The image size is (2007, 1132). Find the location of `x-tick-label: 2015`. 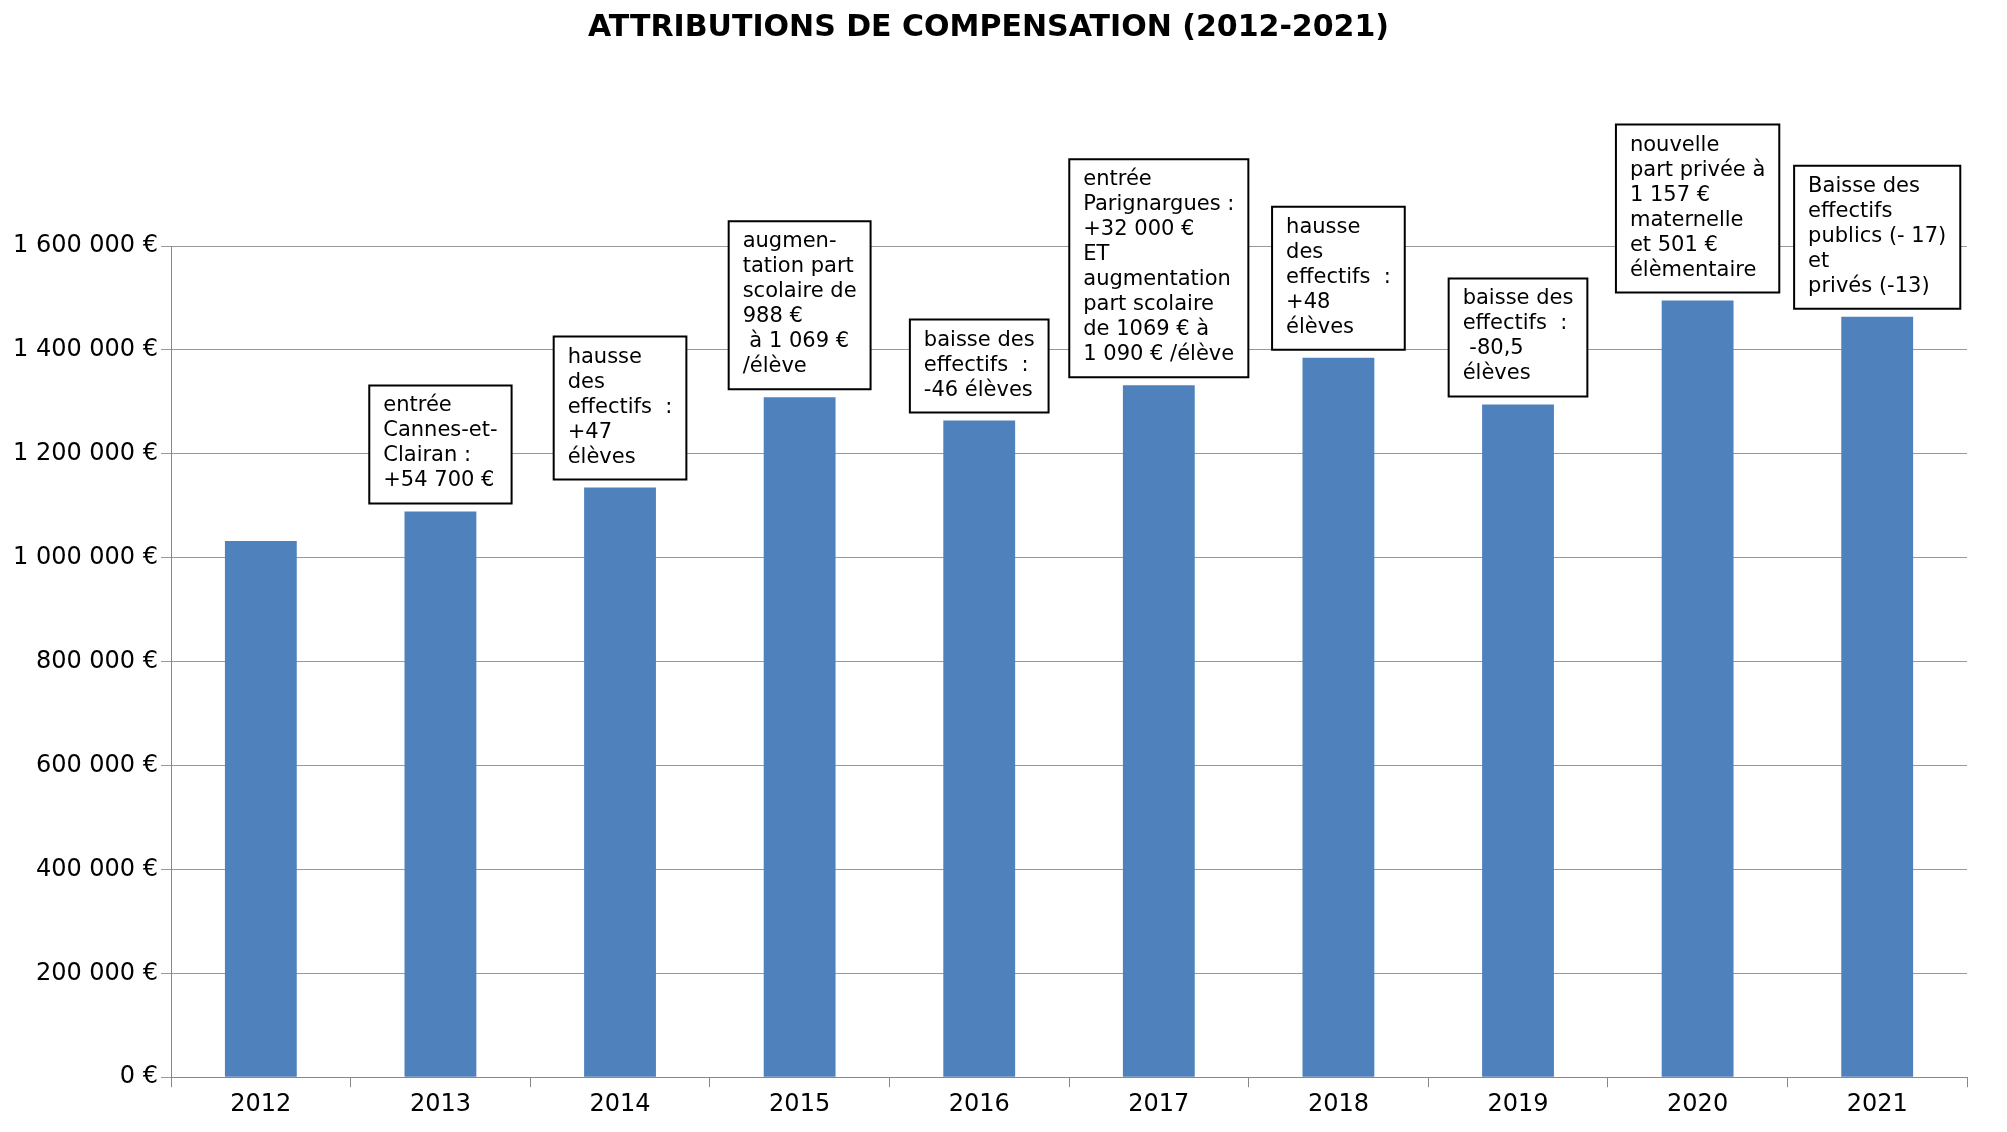

x-tick-label: 2015 is located at coordinates (800, 1102).